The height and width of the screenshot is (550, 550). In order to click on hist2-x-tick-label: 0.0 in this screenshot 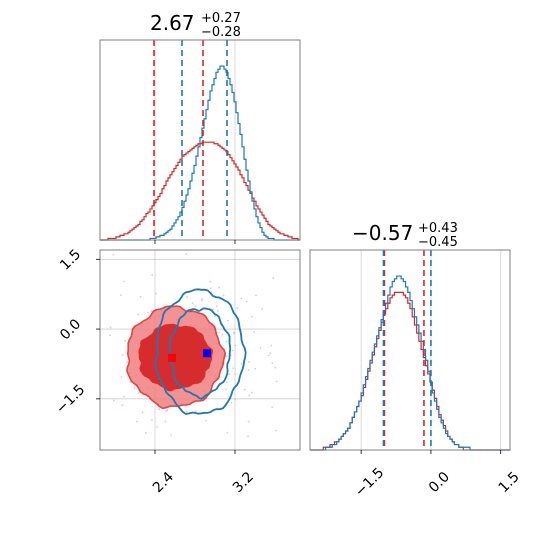, I will do `click(439, 482)`.